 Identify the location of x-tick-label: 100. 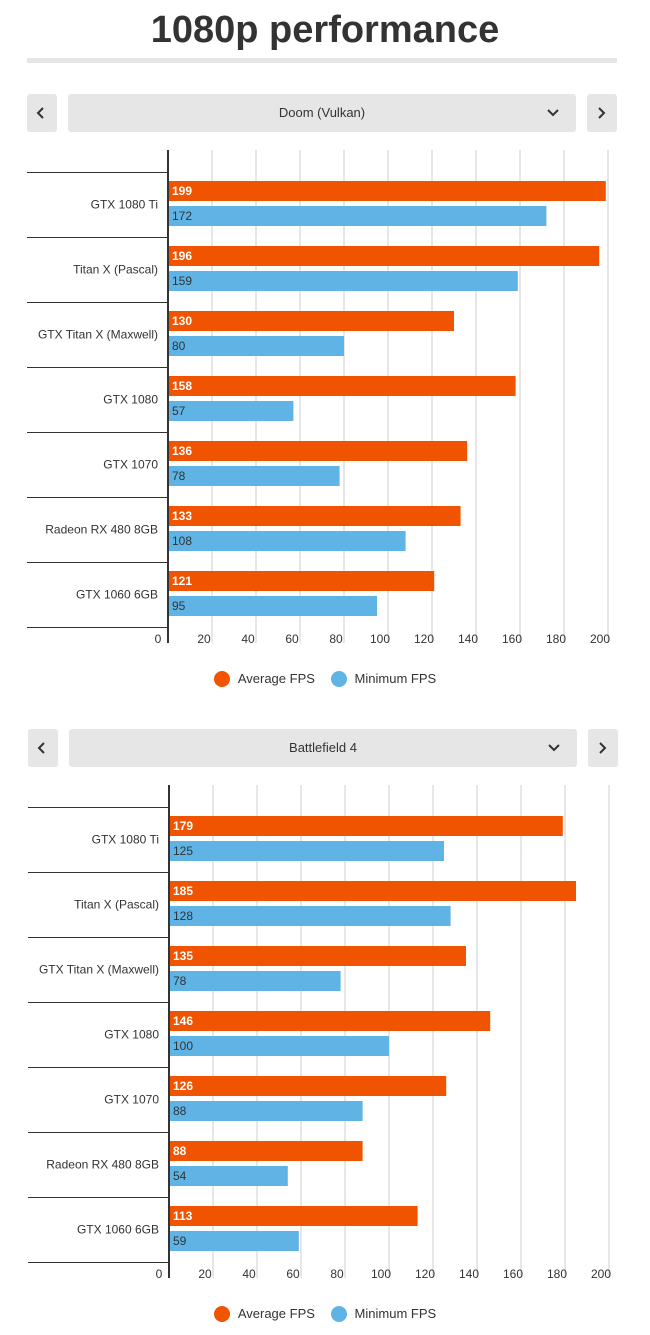
(381, 1274).